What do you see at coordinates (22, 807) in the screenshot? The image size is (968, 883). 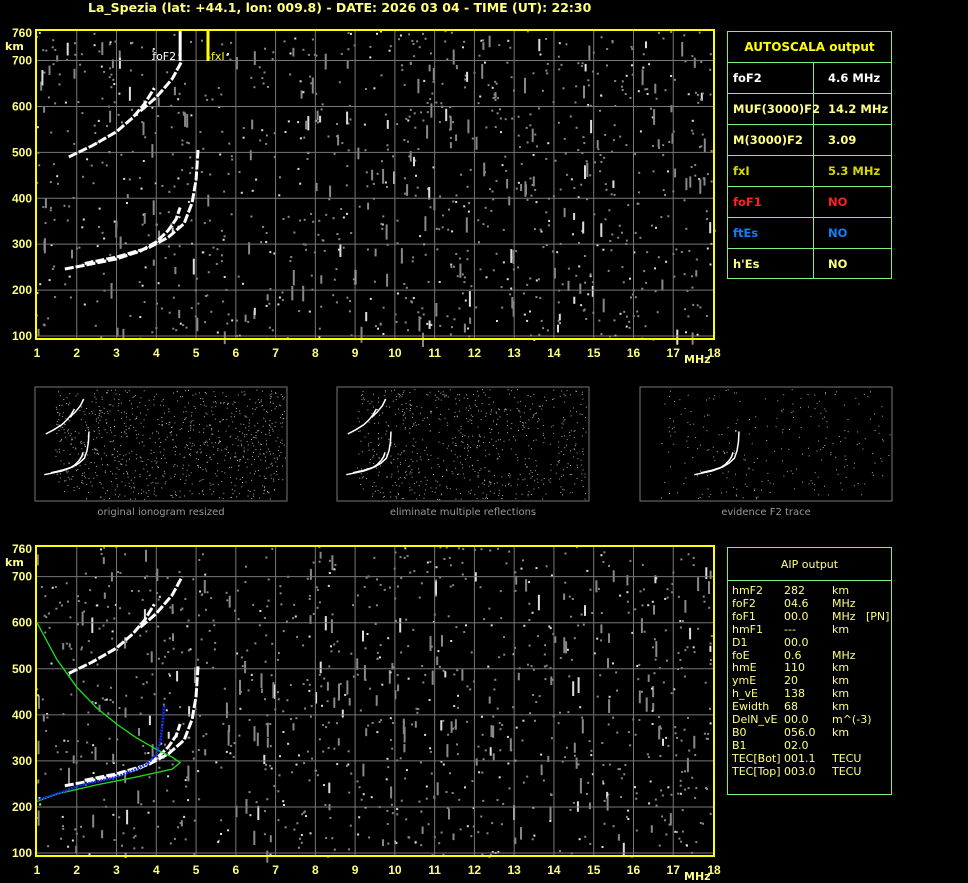 I see `y-tick-label: 200` at bounding box center [22, 807].